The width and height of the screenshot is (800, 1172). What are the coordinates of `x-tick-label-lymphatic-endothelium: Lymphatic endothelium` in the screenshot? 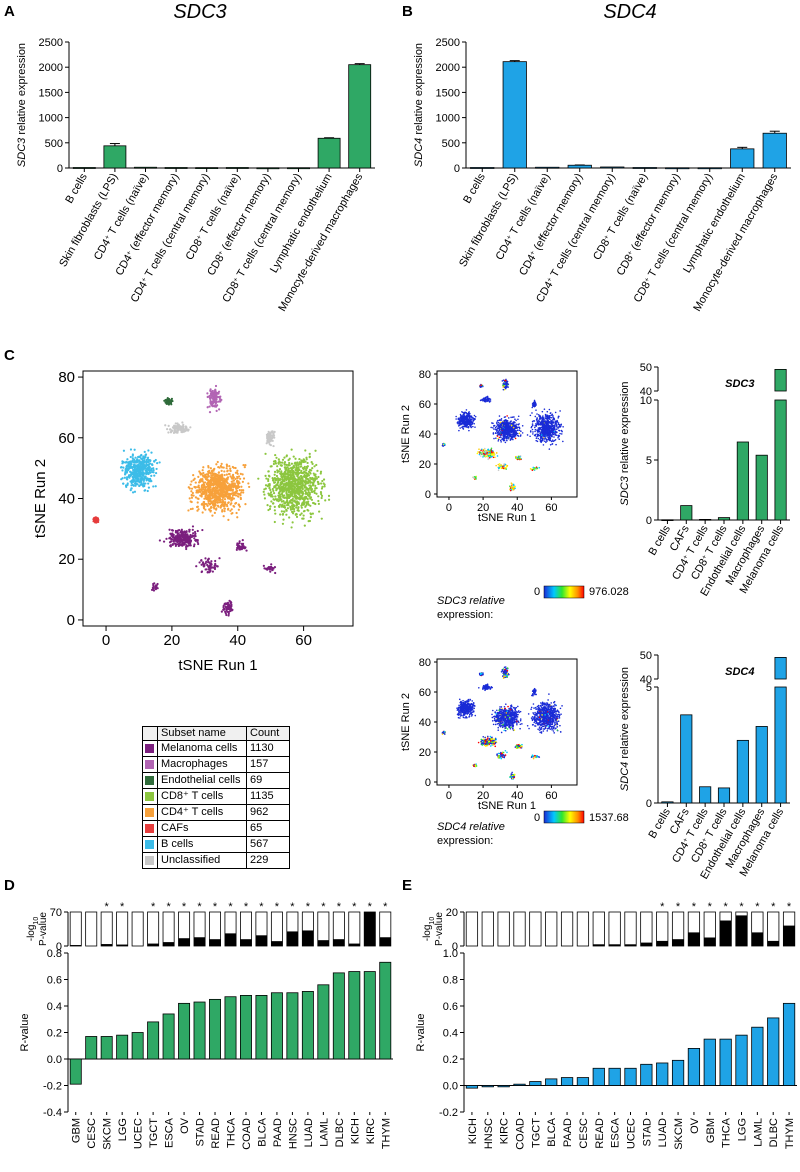 It's located at (714, 224).